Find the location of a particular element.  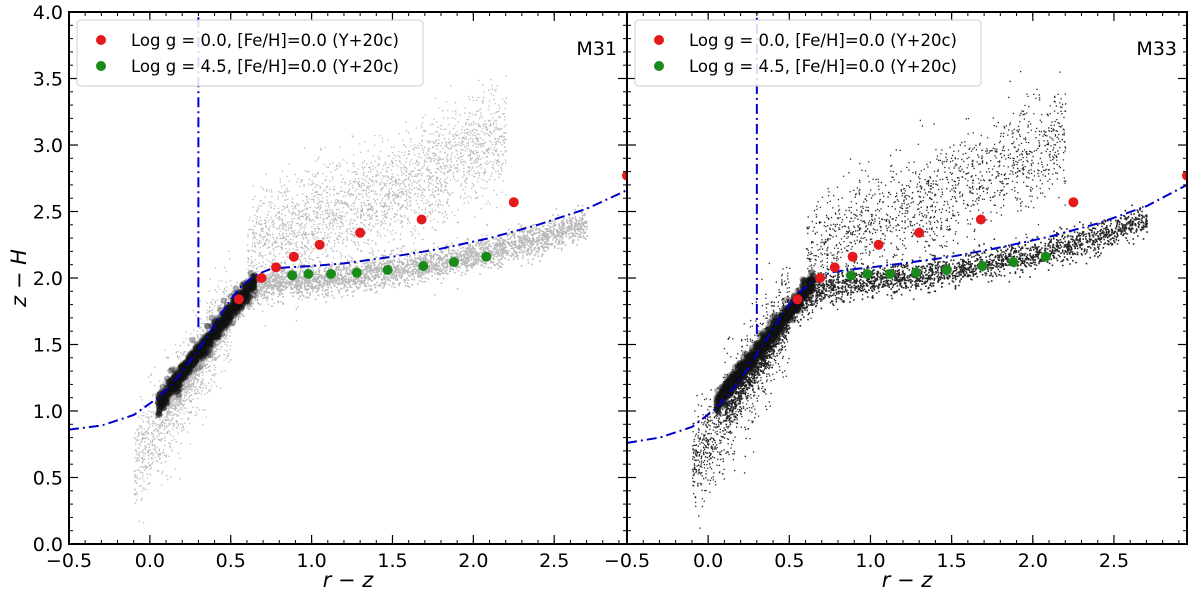

y-tick-label: 2.0 is located at coordinates (48, 279).